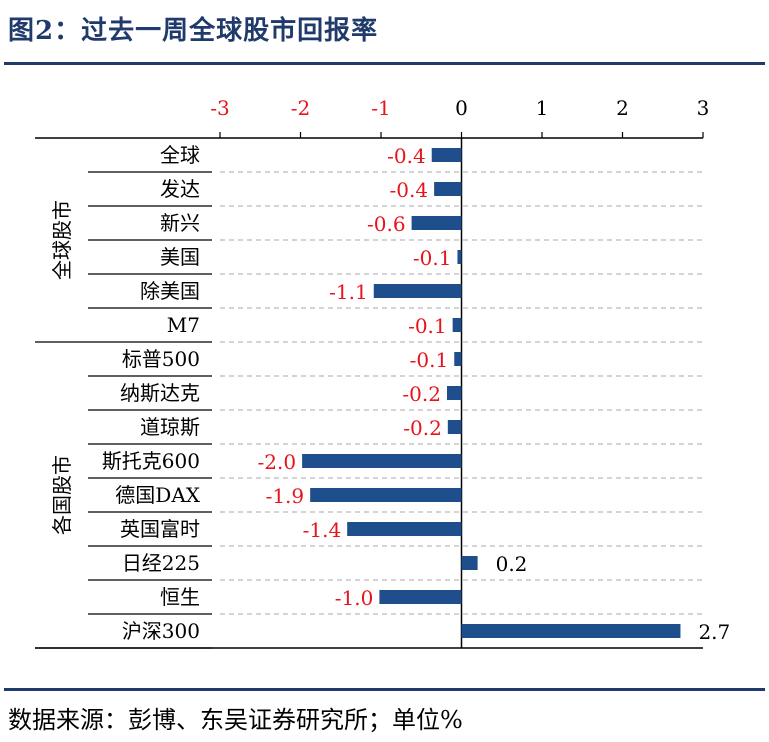 This screenshot has height=742, width=769. Describe the element at coordinates (157, 495) in the screenshot. I see `category-label: 德国DAX` at that location.